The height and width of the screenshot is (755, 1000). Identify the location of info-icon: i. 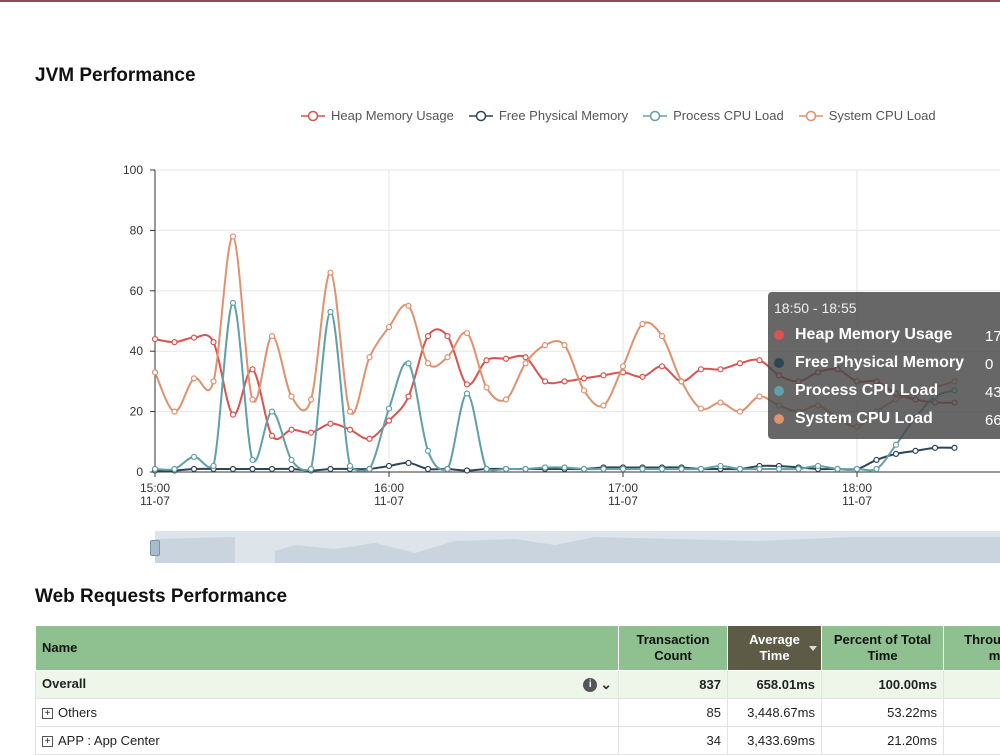
(590, 685).